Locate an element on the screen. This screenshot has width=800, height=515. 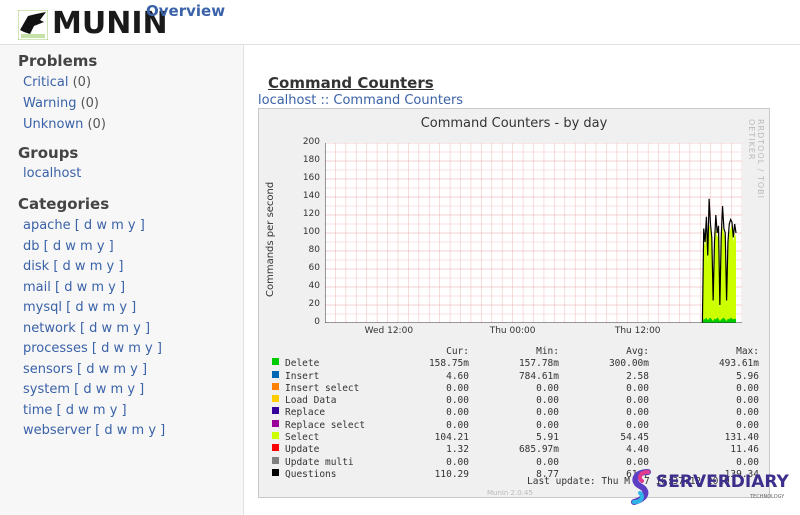
category-link: system is located at coordinates (49, 389).